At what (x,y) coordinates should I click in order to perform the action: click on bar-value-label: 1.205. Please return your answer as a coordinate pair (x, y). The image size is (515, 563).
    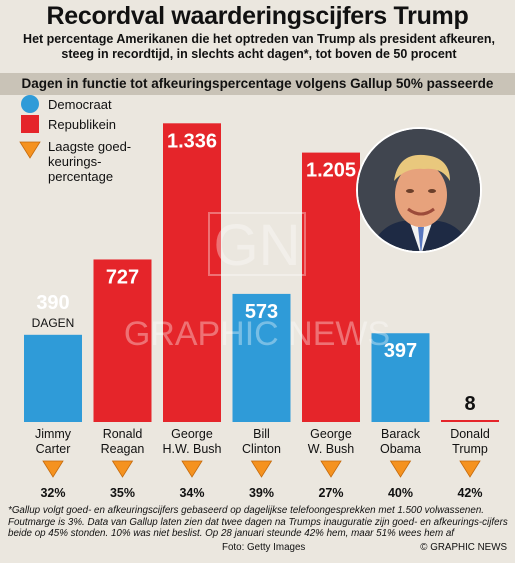
    Looking at the image, I should click on (331, 171).